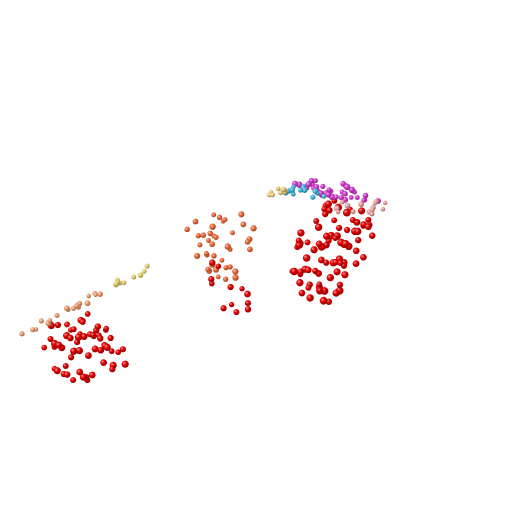  What do you see at coordinates (220, 246) in the screenshot?
I see `middle-cluster-orange-points` at bounding box center [220, 246].